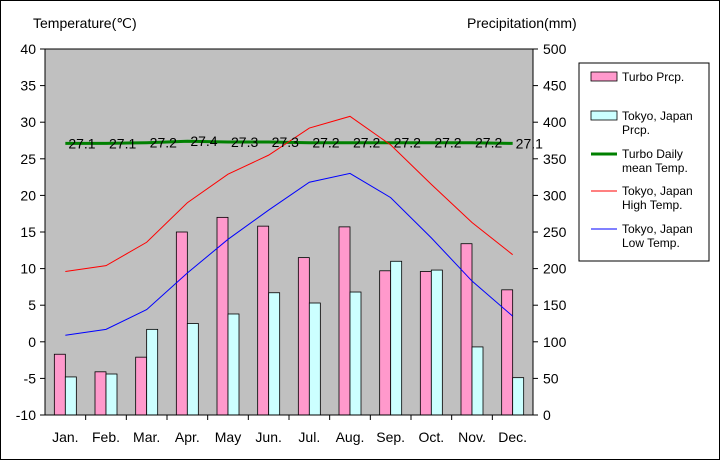  What do you see at coordinates (203, 141) in the screenshot?
I see `mean-temp-label: 27.4` at bounding box center [203, 141].